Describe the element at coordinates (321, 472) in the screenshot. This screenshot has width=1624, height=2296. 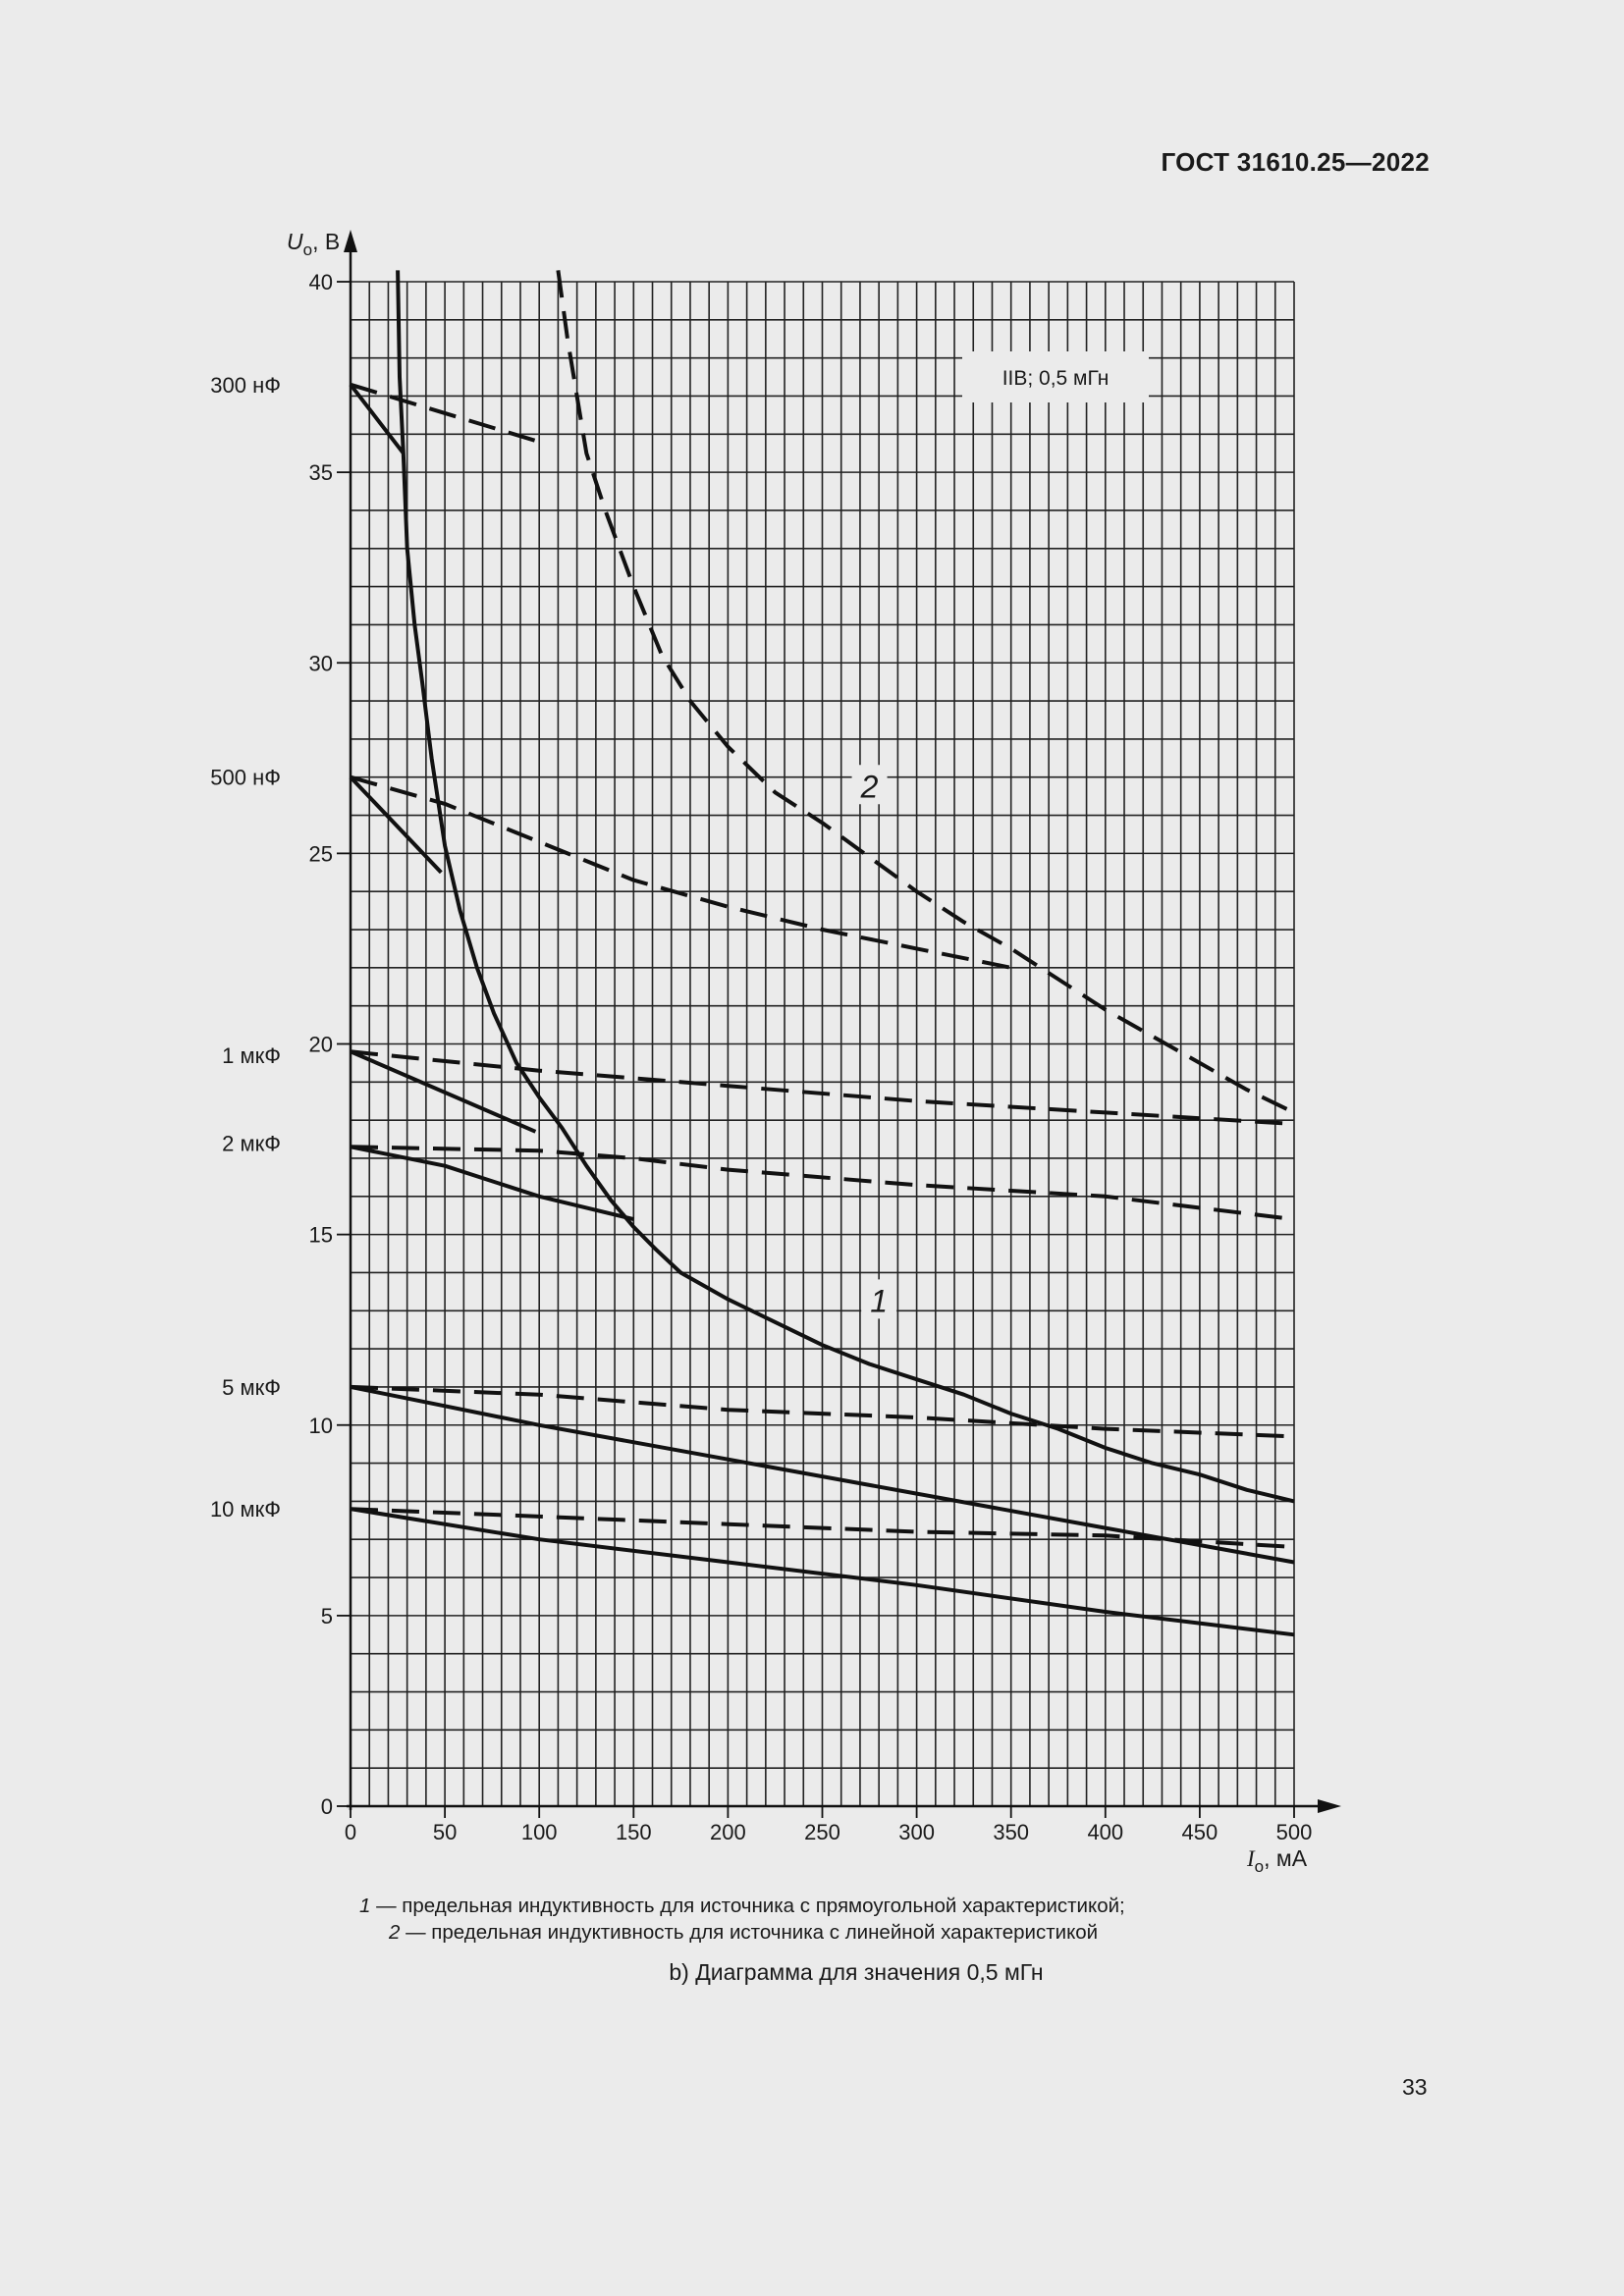
I see `y-tick-label: 35` at that location.